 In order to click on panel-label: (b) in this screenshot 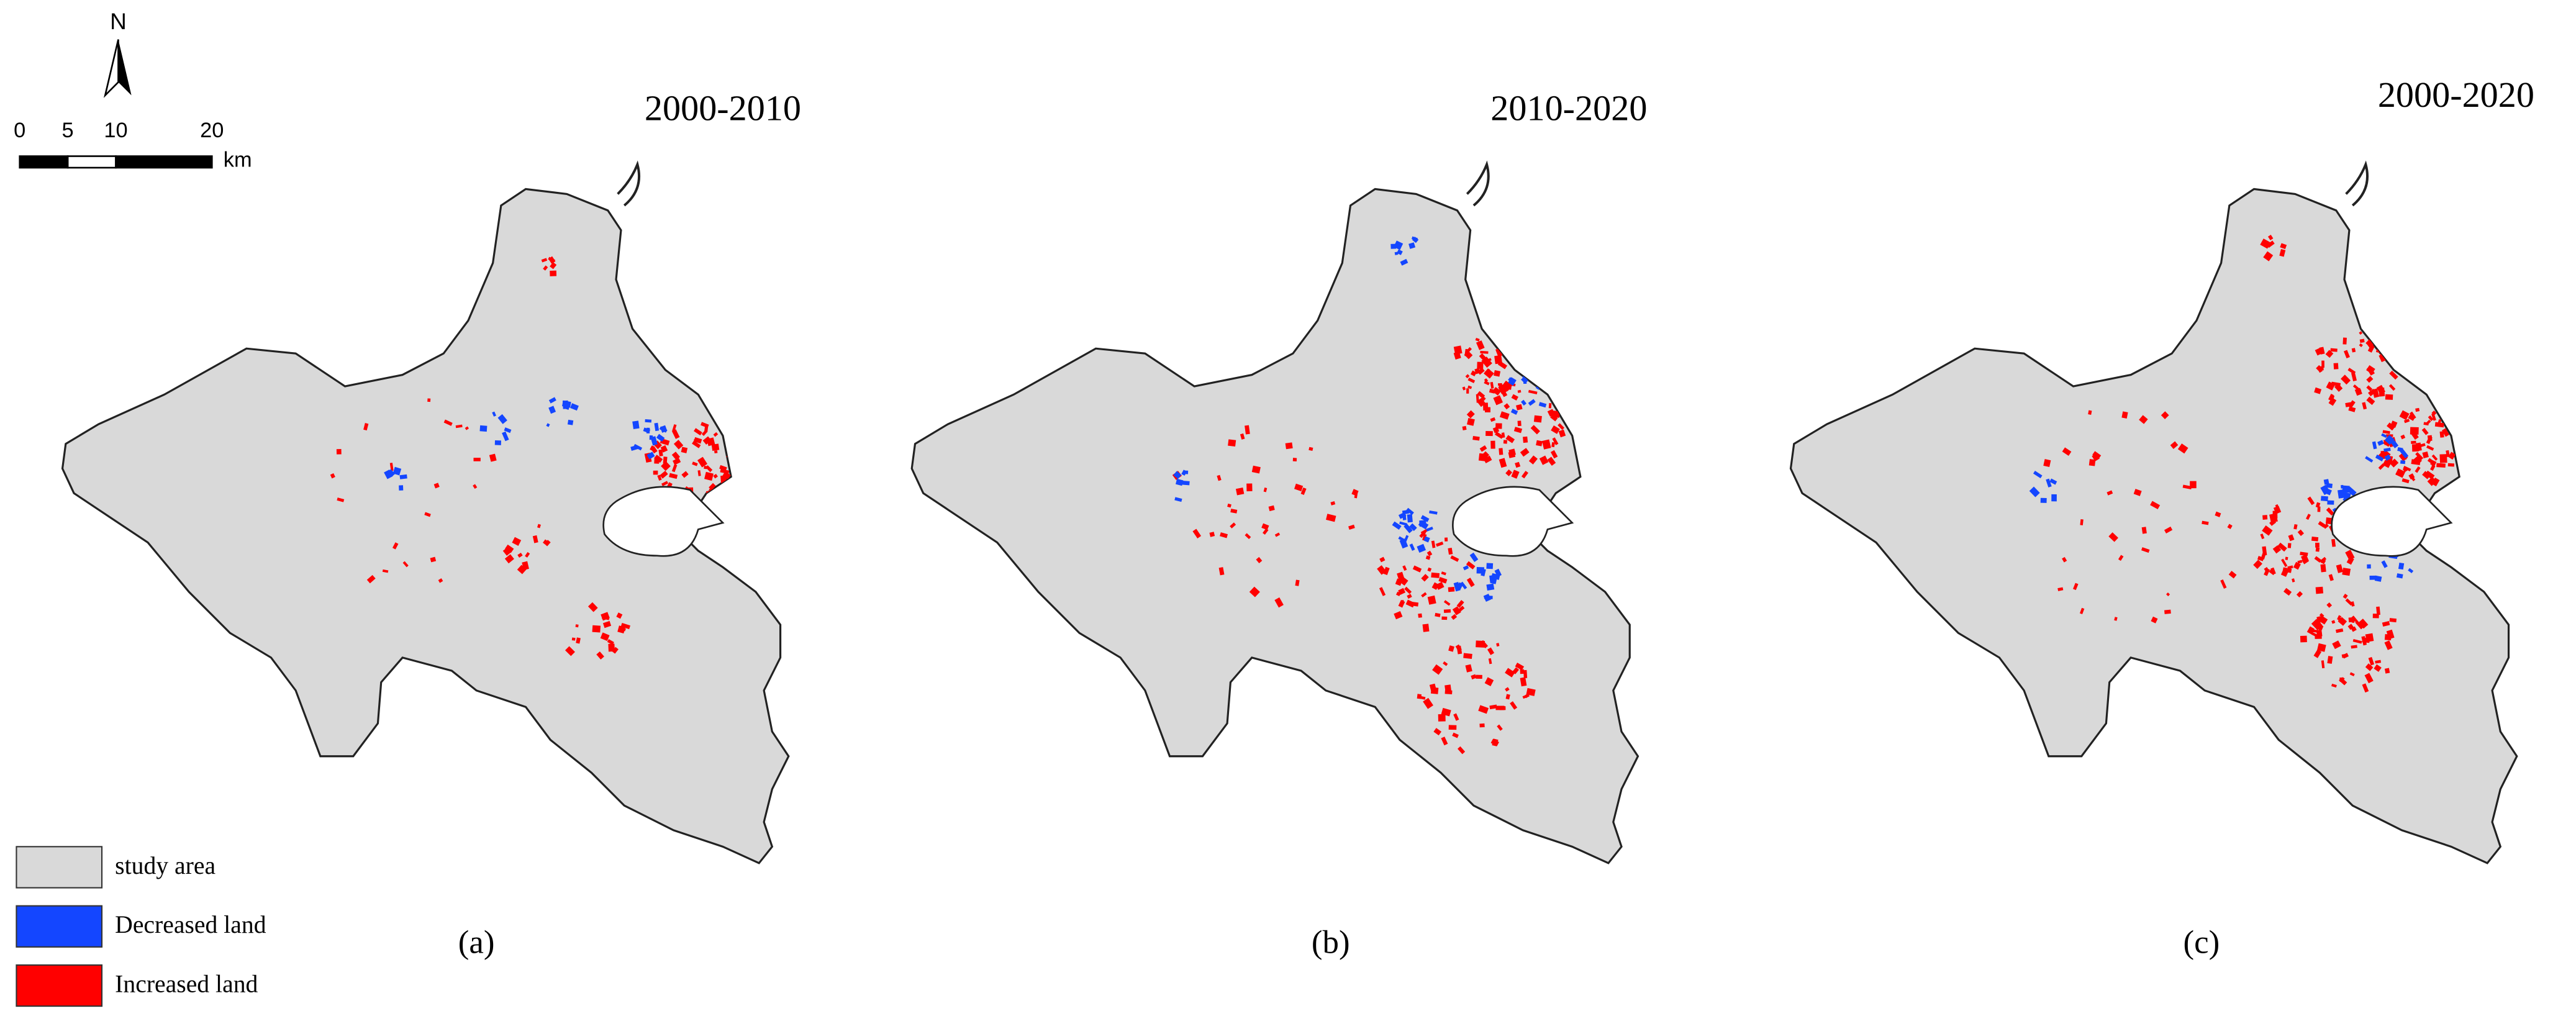, I will do `click(1331, 942)`.